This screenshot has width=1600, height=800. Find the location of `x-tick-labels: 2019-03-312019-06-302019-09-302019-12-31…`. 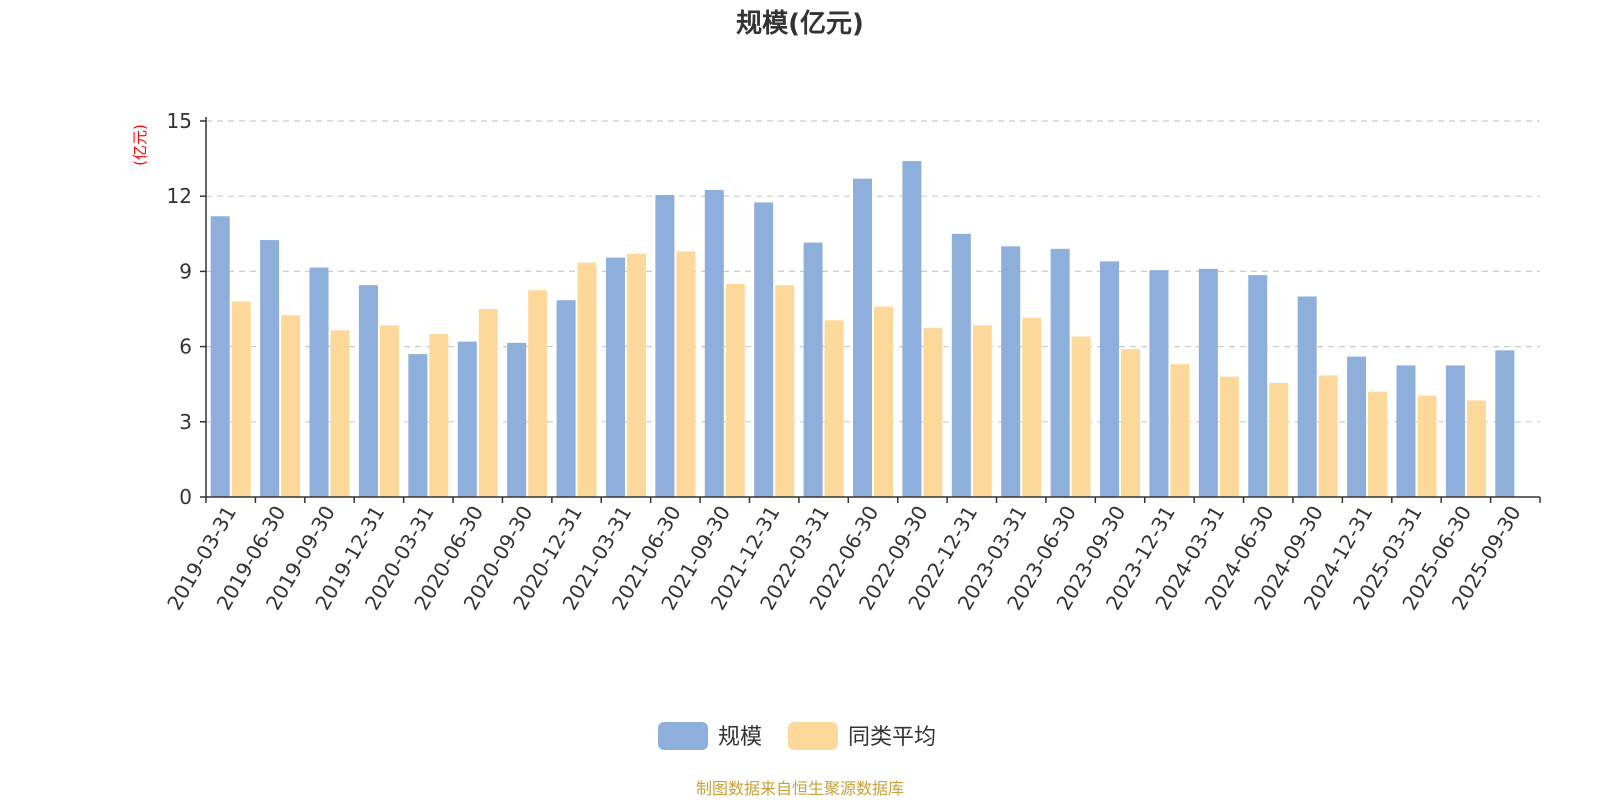

x-tick-labels: 2019-03-312019-06-302019-09-302019-12-31… is located at coordinates (843, 558).